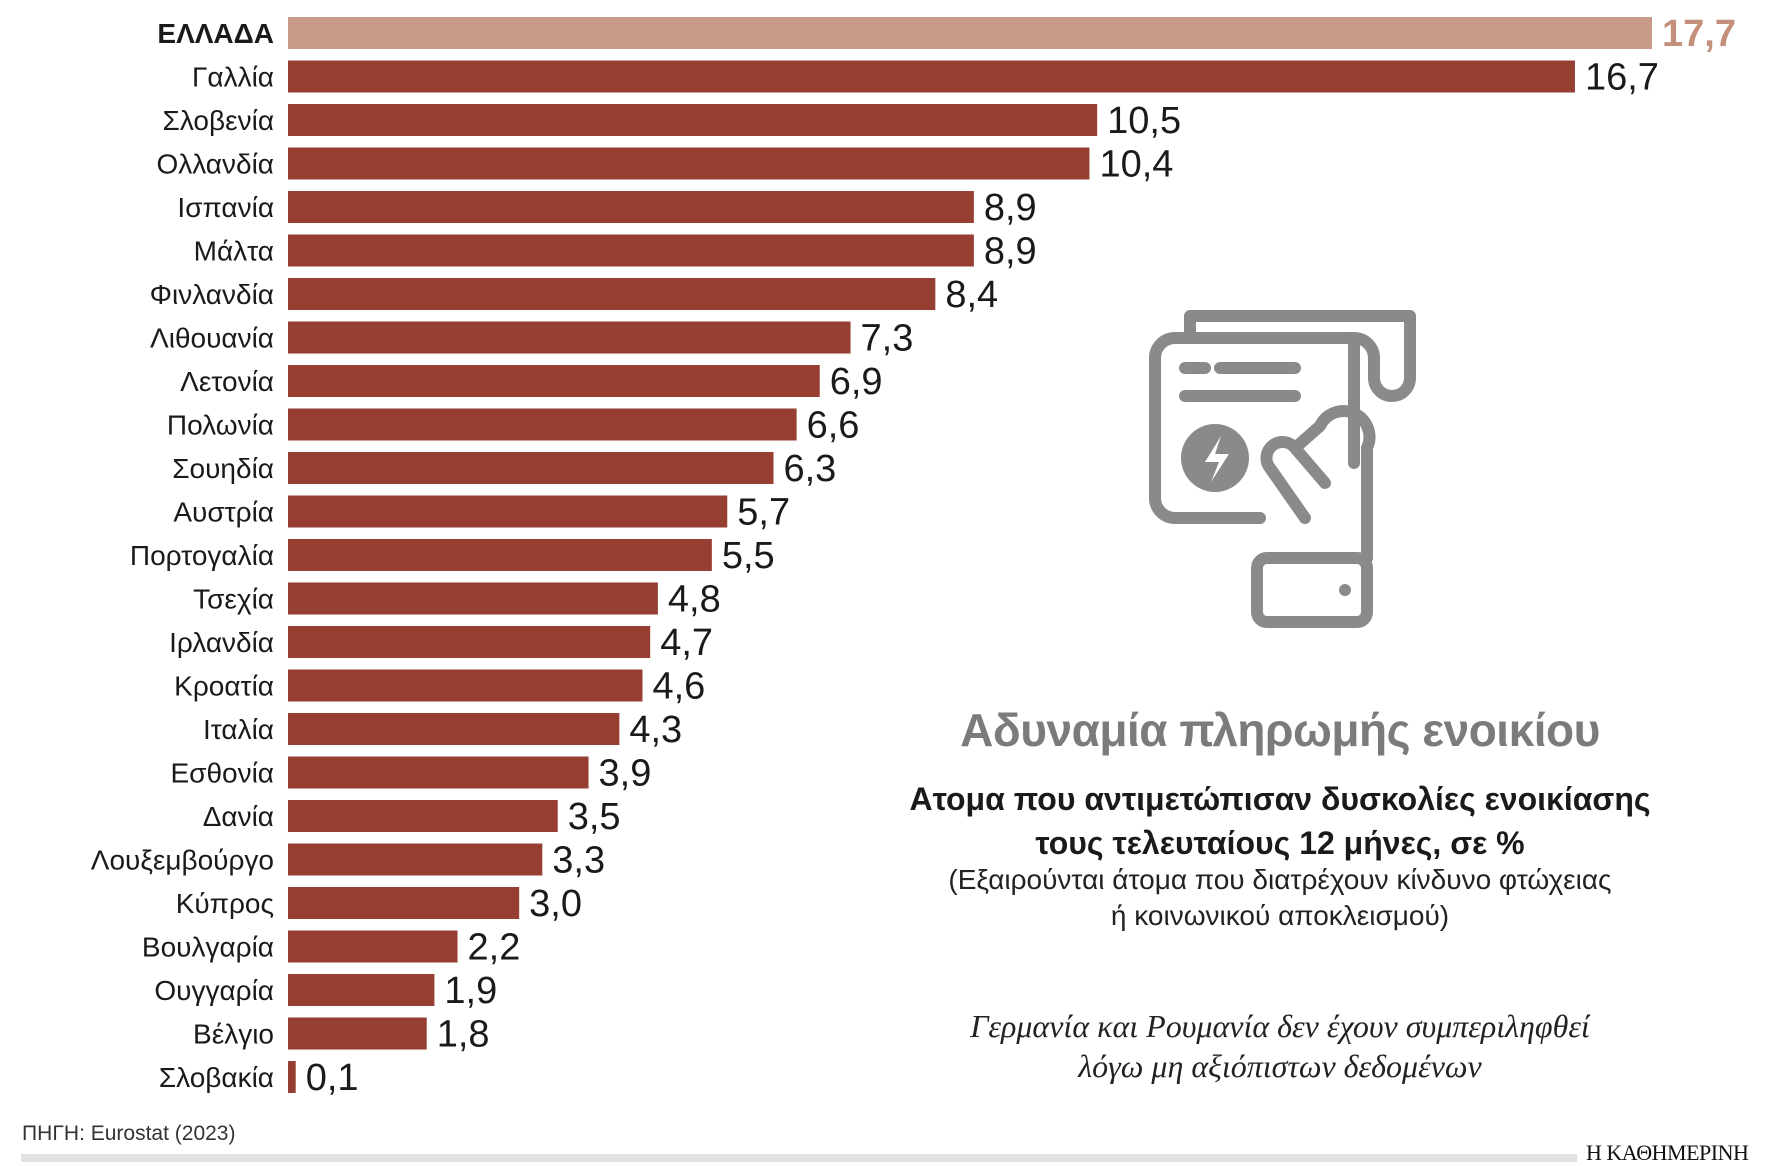  I want to click on value-label: 4,8, so click(694, 600).